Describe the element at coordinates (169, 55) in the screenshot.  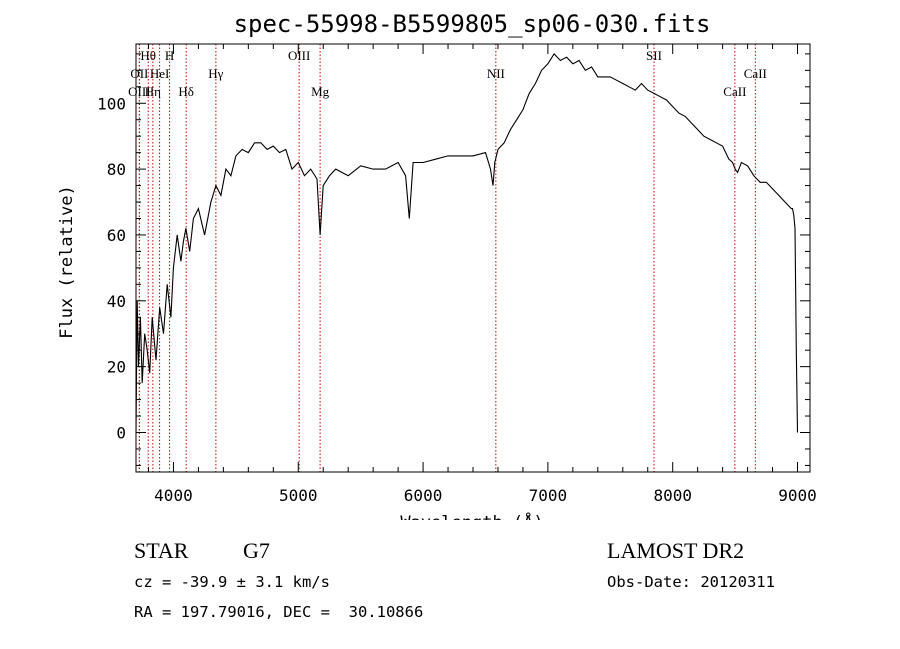
I see `marker-label: H` at that location.